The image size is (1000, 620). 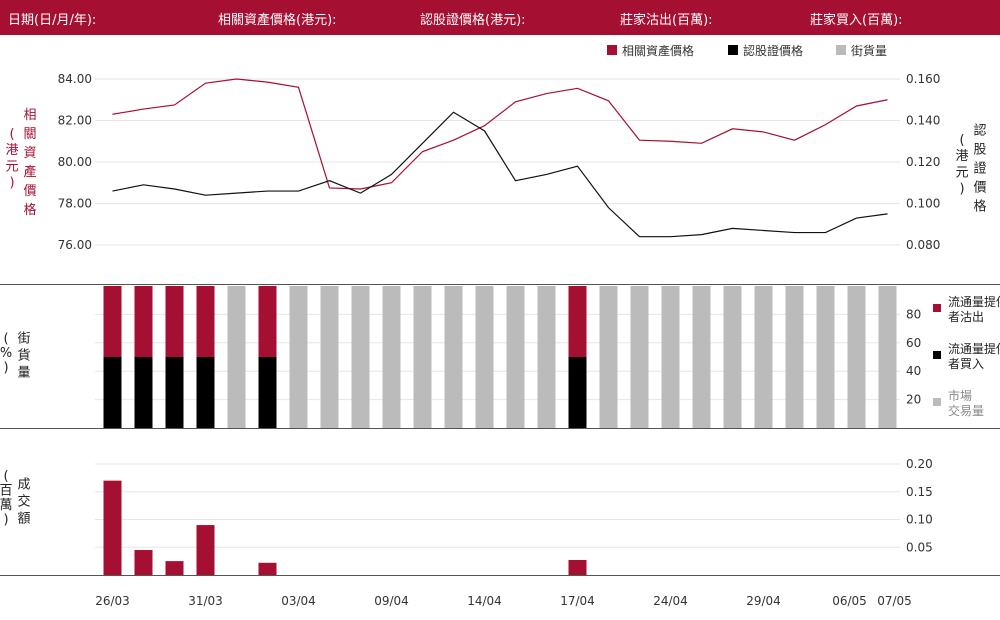 I want to click on legend-lp-buy-swatch, so click(x=937, y=355).